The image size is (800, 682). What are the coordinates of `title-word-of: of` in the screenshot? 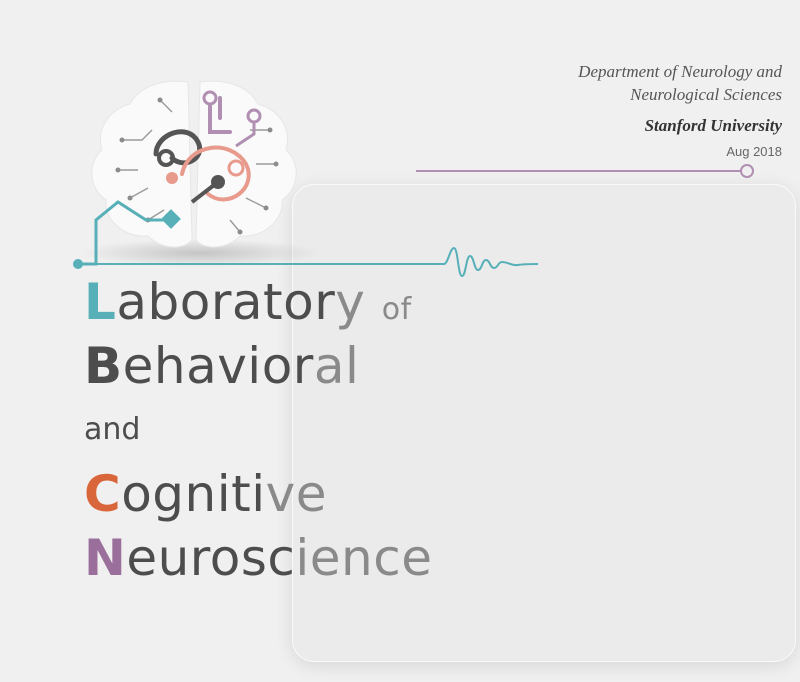 It's located at (396, 309).